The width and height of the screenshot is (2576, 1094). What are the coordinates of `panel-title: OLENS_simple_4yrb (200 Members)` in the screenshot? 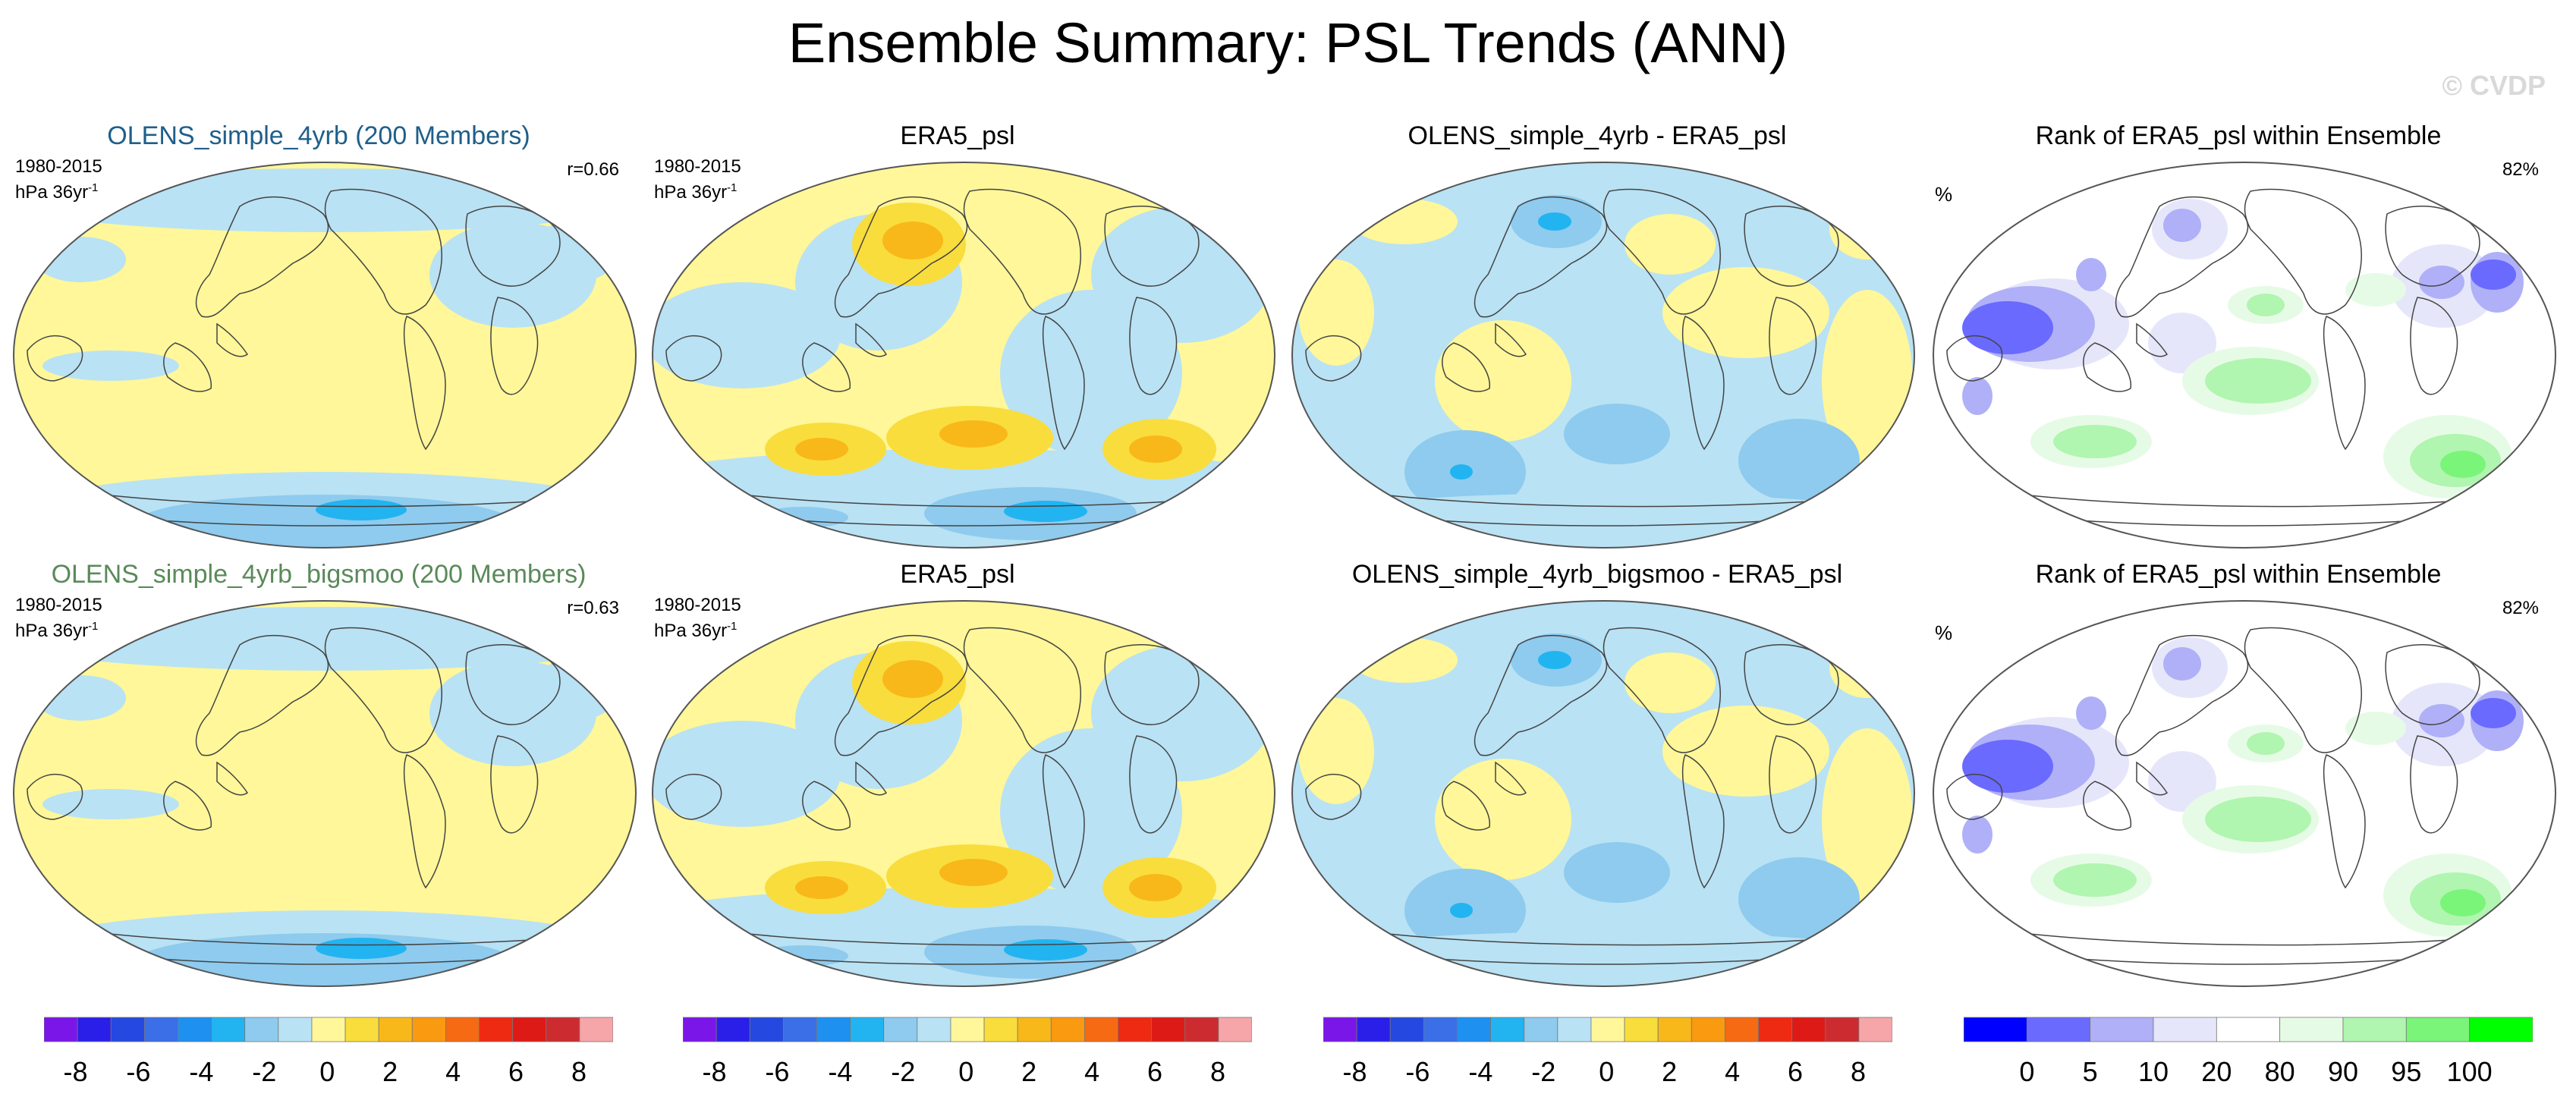 It's located at (318, 135).